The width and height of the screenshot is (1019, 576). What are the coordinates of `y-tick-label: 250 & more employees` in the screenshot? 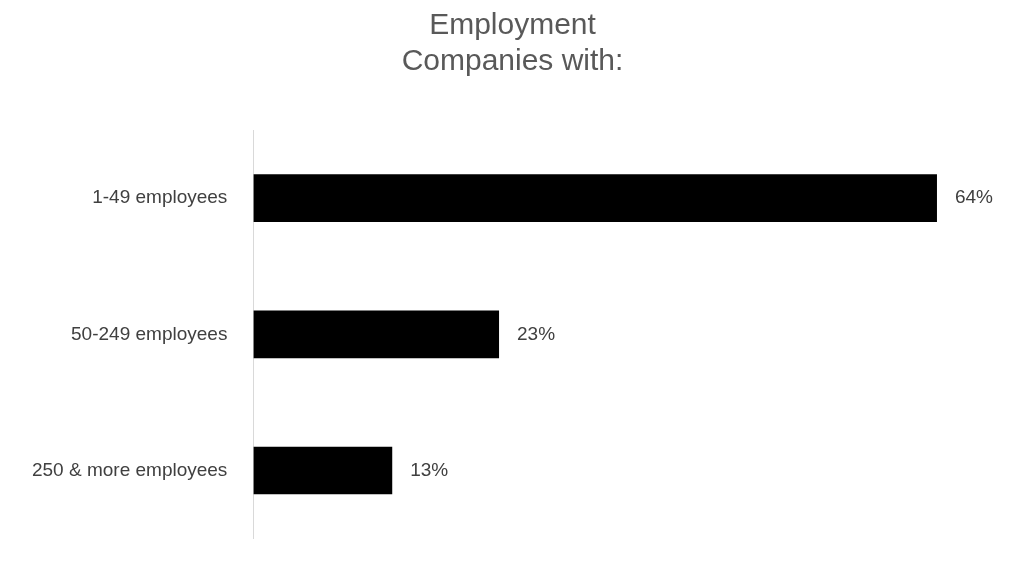 It's located at (129, 469).